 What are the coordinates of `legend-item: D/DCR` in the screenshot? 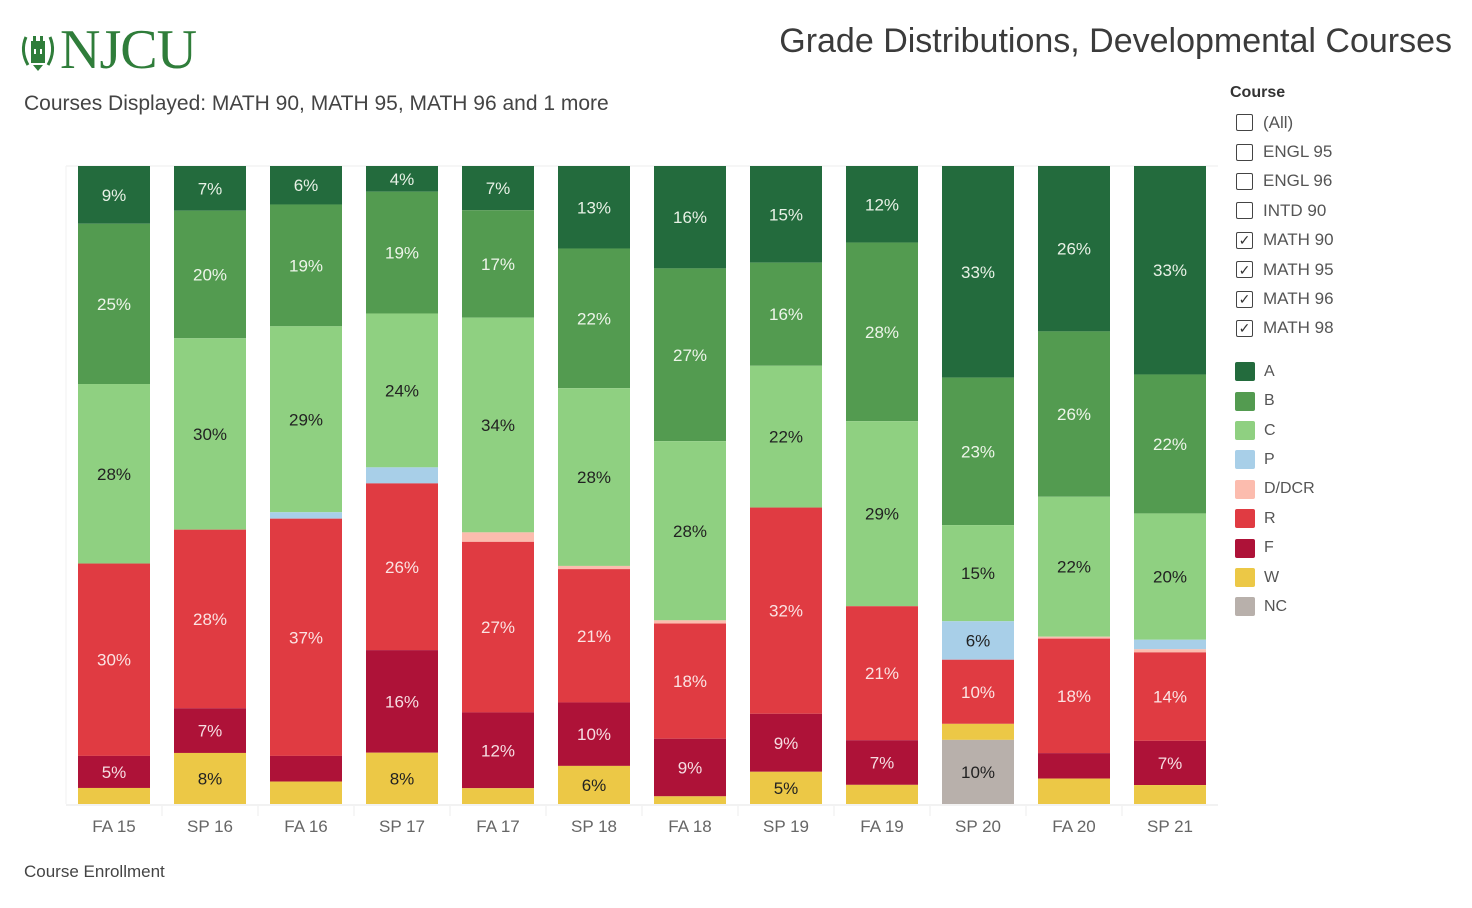 It's located at (1282, 489).